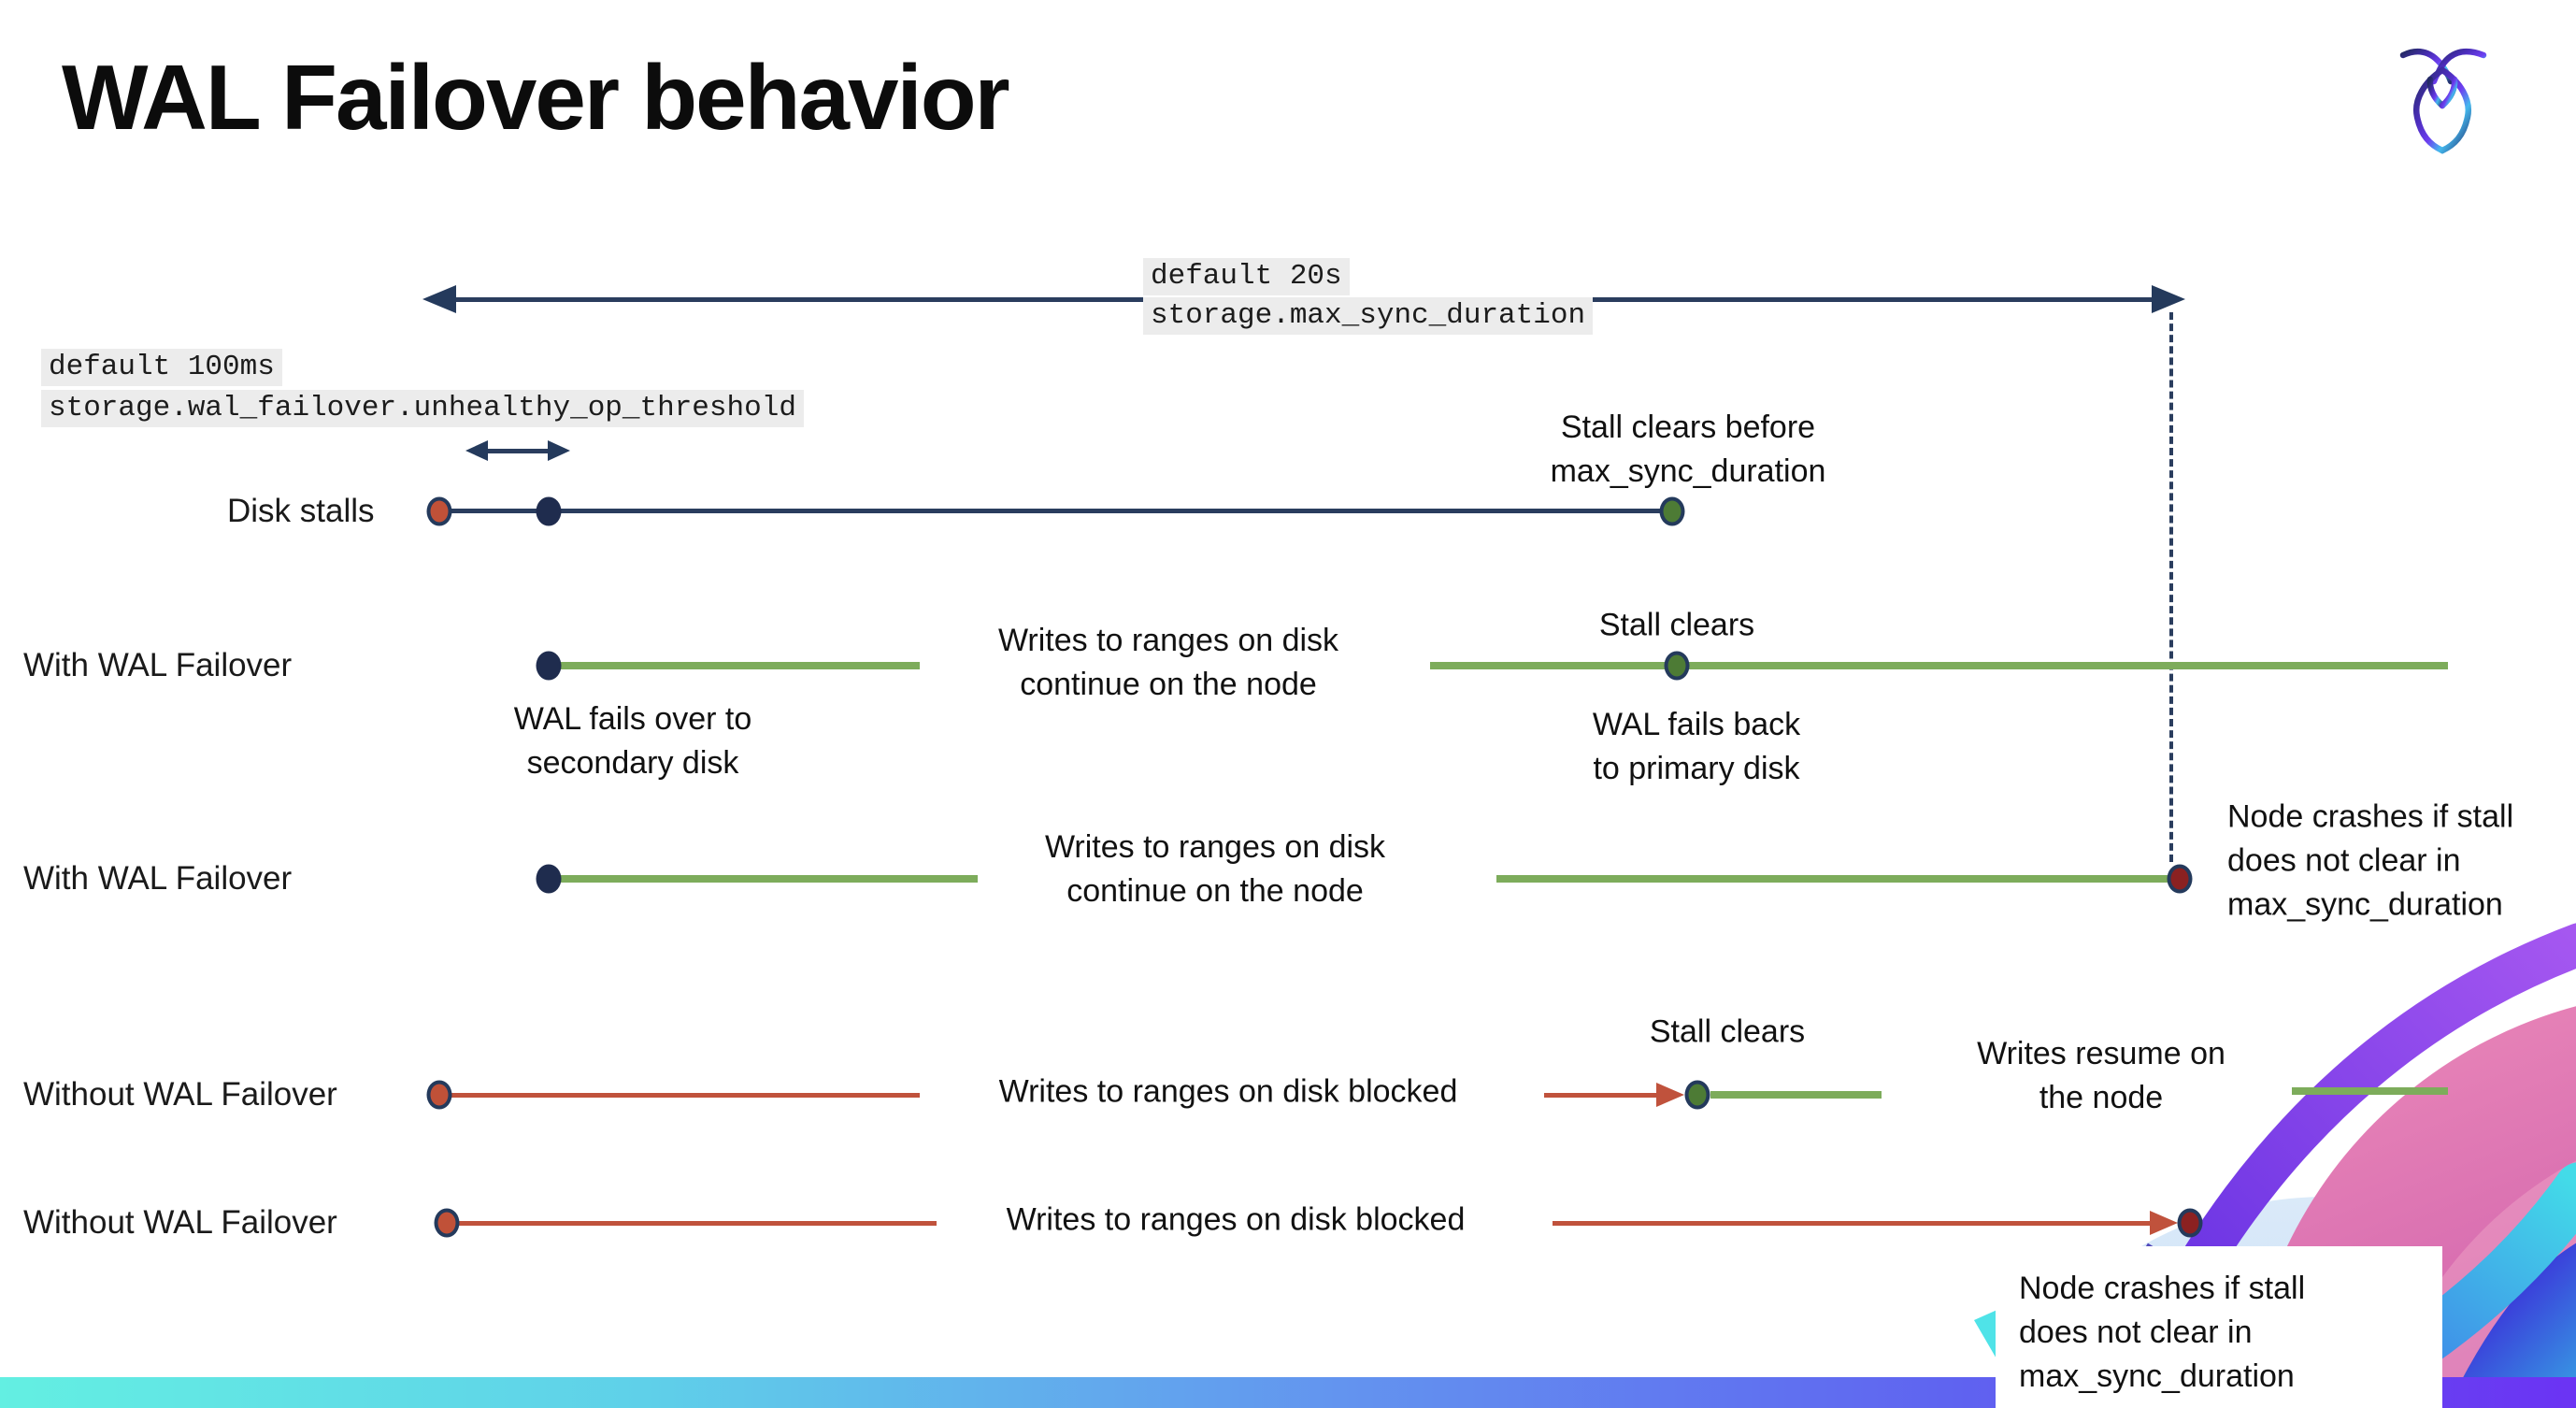  What do you see at coordinates (180, 1094) in the screenshot?
I see `row-label-without-wal-failover-1: Without WAL Failover` at bounding box center [180, 1094].